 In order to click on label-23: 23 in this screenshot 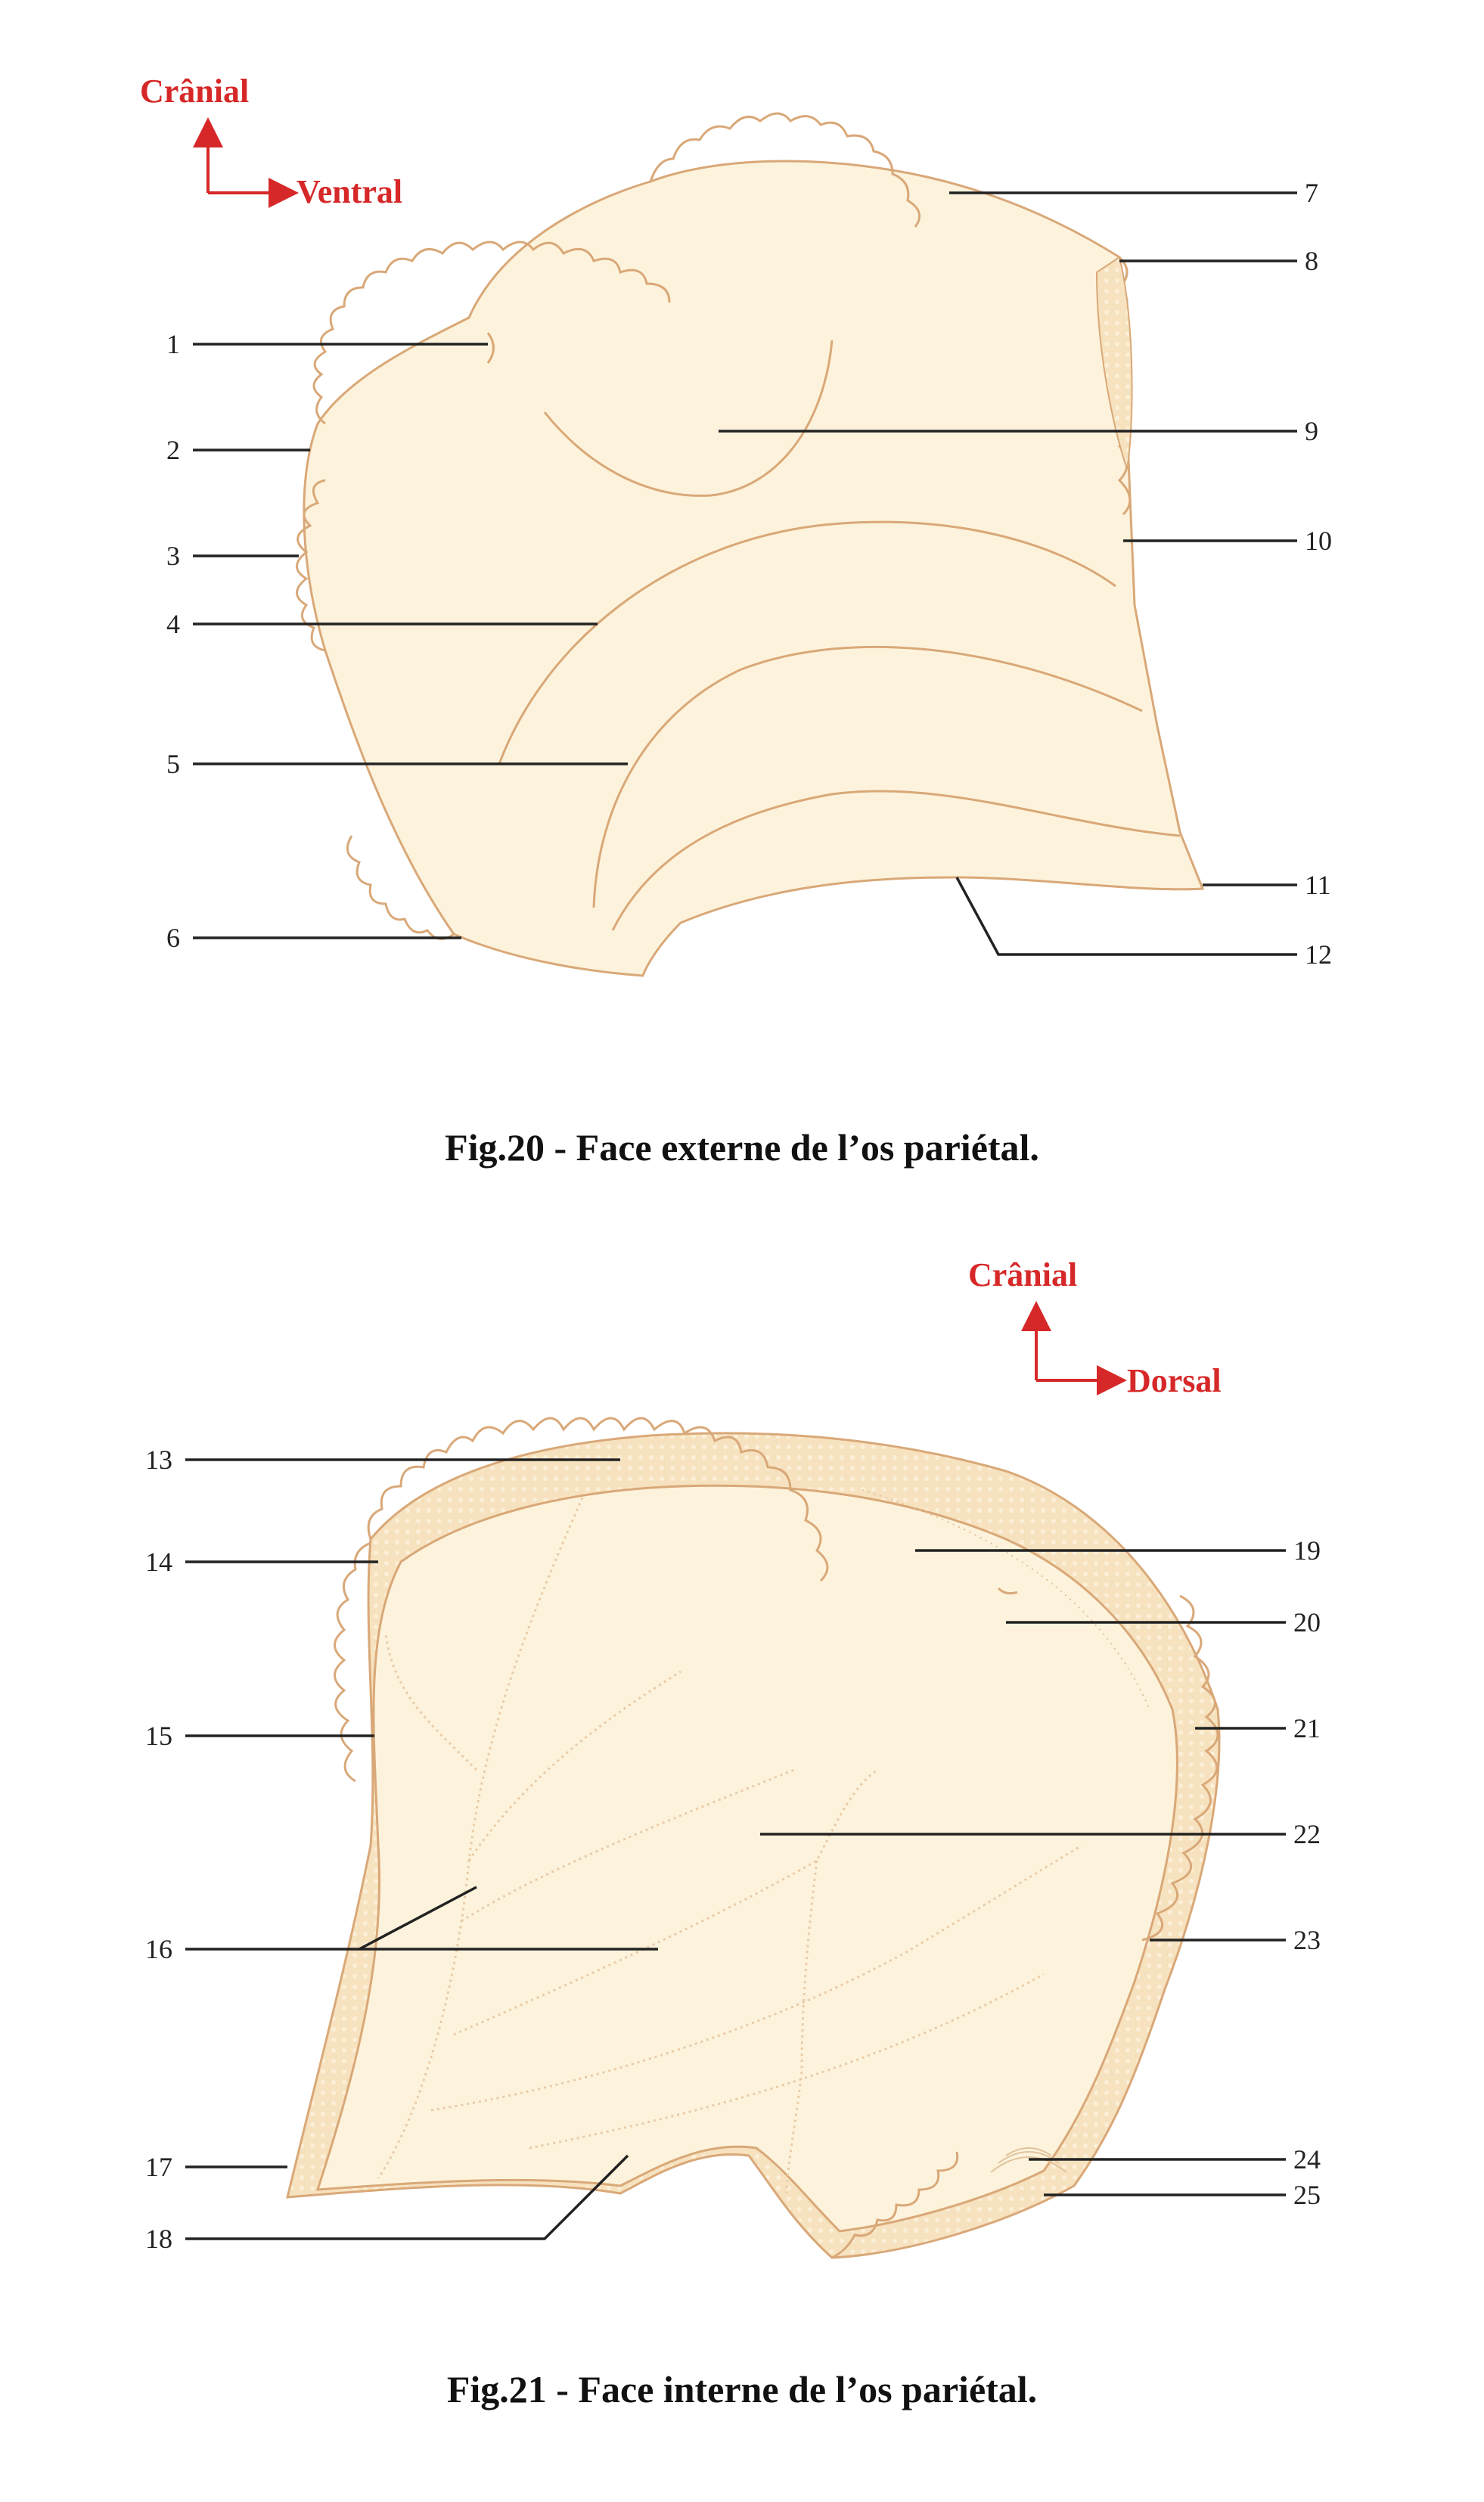, I will do `click(1307, 1940)`.